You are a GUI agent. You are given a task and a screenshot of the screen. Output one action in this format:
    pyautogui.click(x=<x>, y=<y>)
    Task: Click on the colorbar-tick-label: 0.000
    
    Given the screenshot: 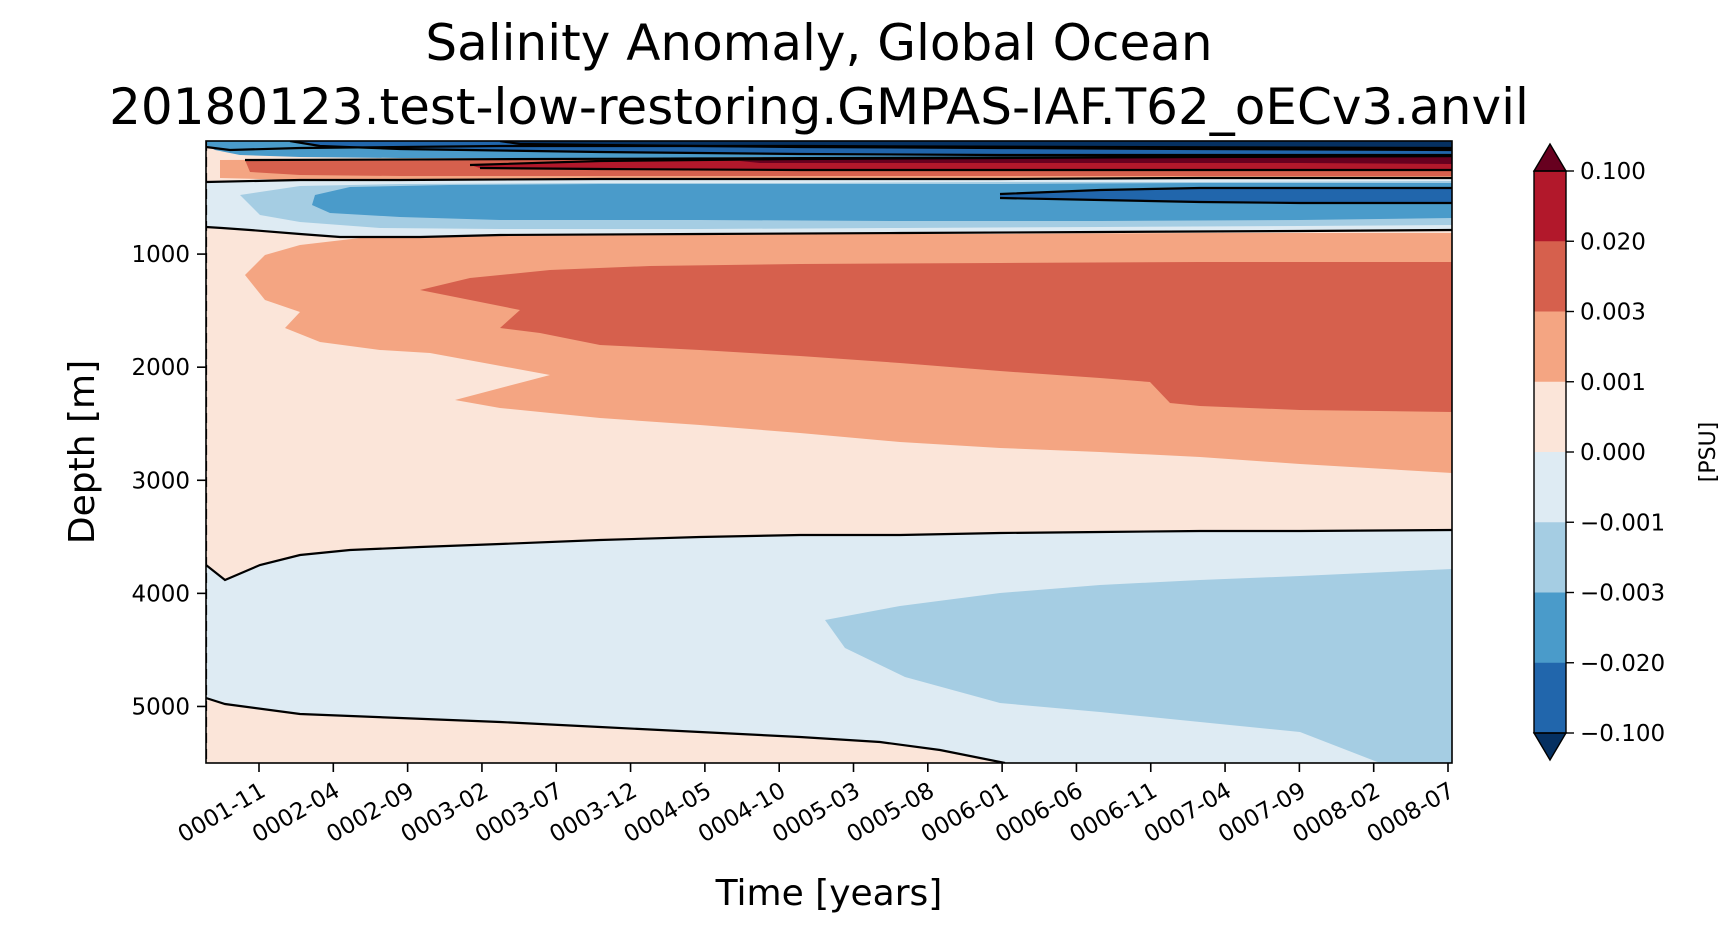 What is the action you would take?
    pyautogui.click(x=1613, y=453)
    